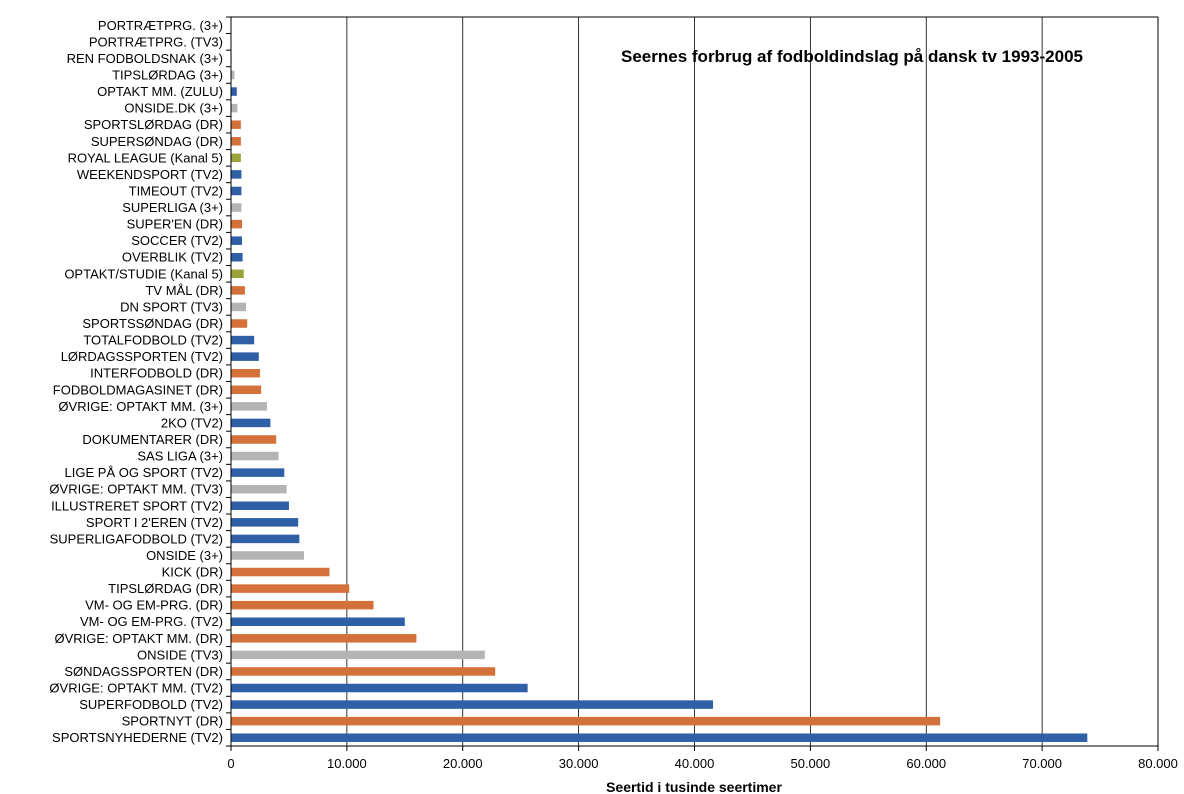  I want to click on category-label: TOTALFODBOLD (TV2), so click(153, 340).